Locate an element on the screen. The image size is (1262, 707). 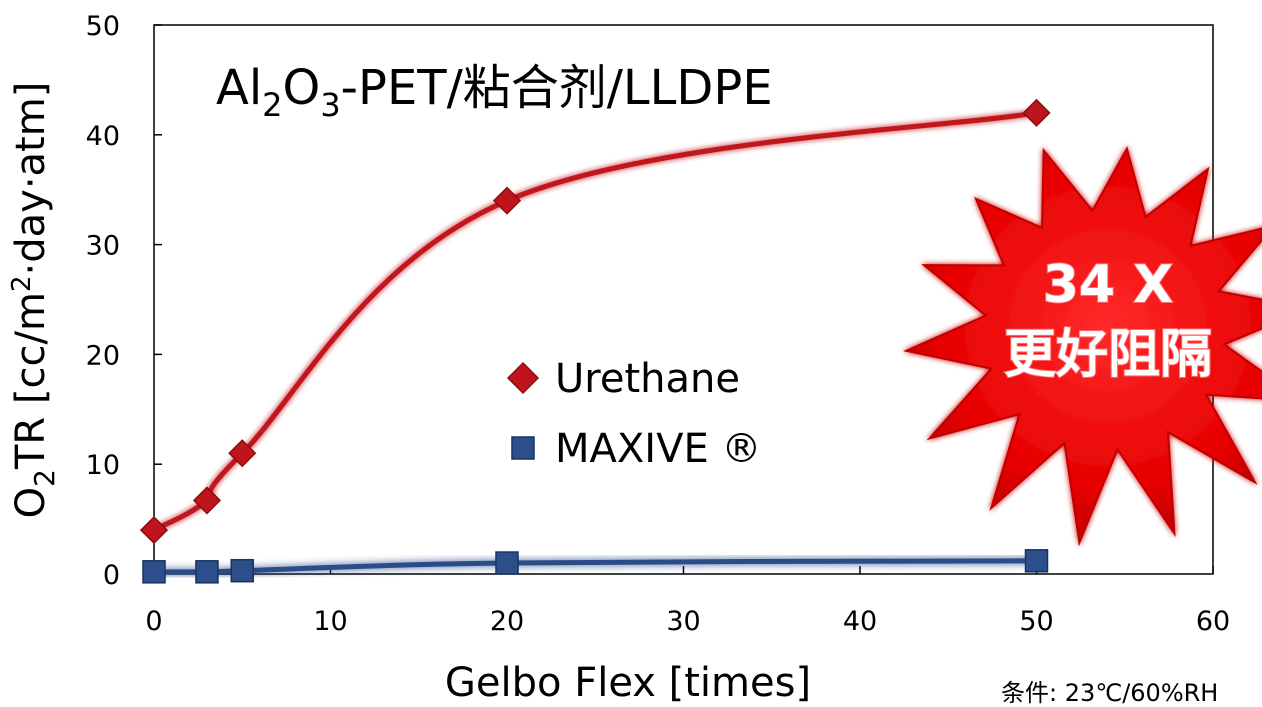
legend-item-urethane: Urethane is located at coordinates (618, 379).